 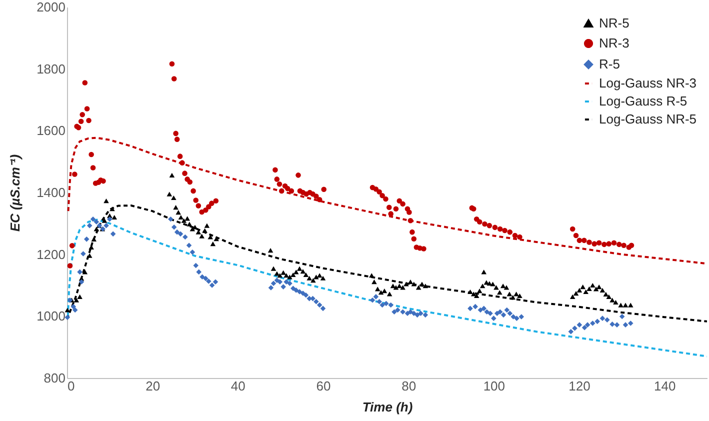 I want to click on legend-label: Log-Gauss R-5, so click(x=643, y=101).